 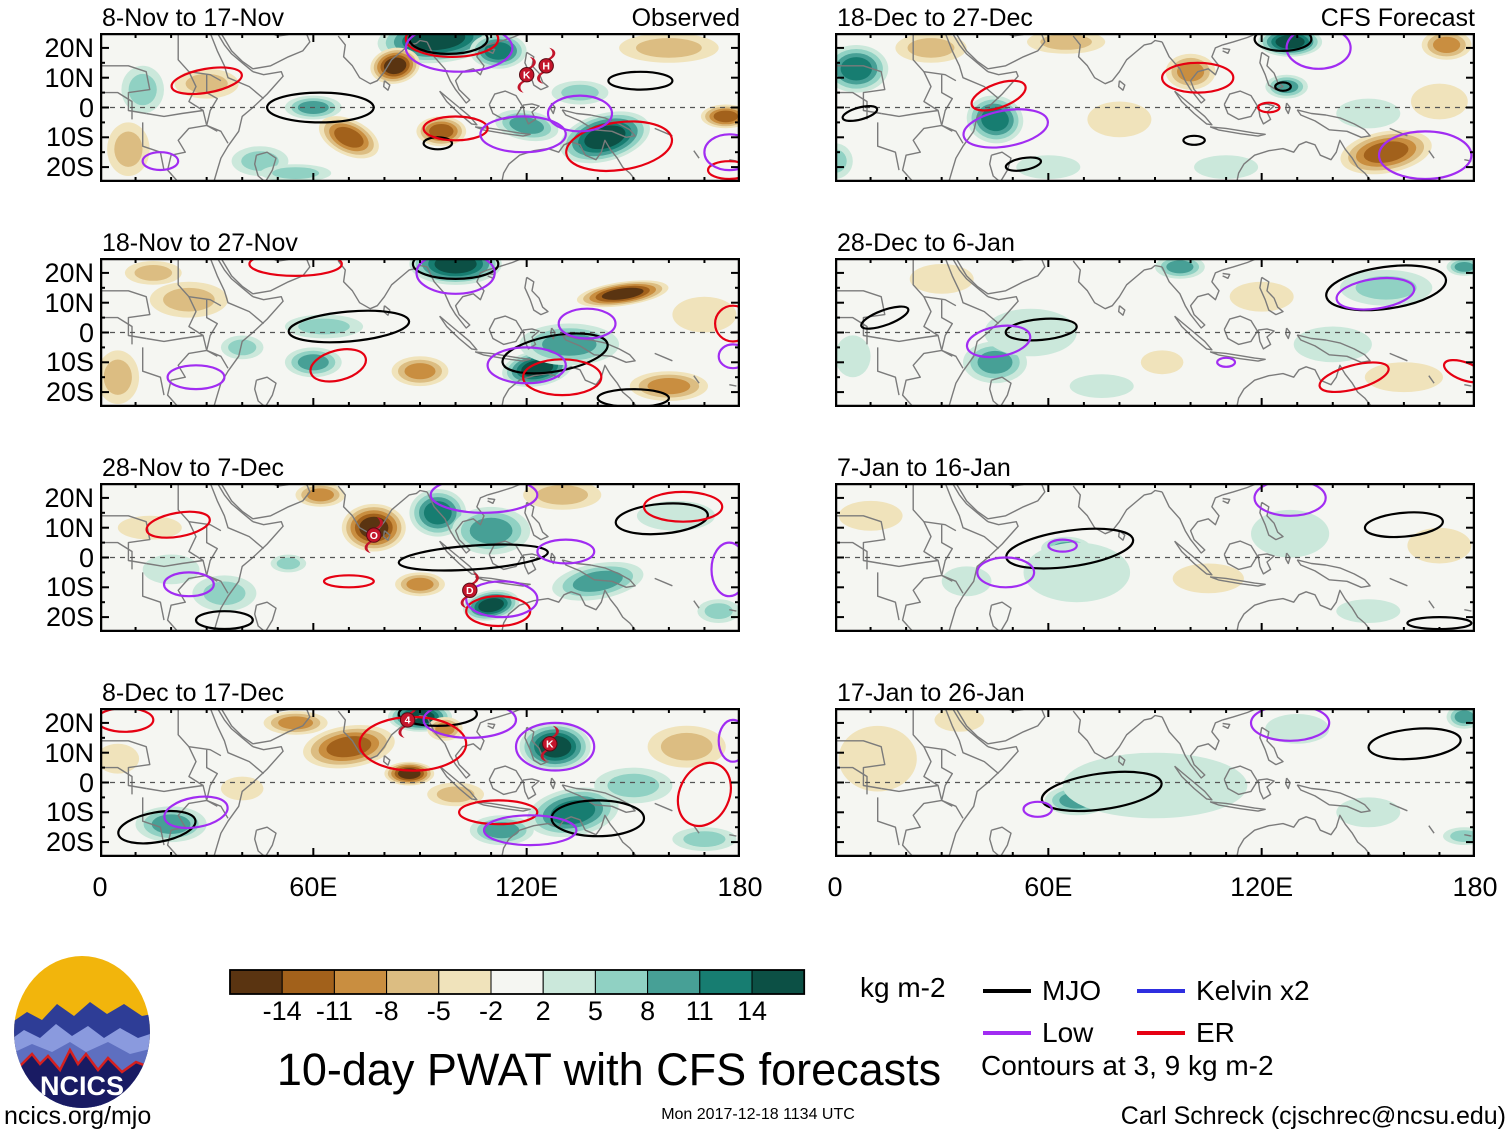 What do you see at coordinates (543, 1011) in the screenshot?
I see `colorbar-tick-label: 2` at bounding box center [543, 1011].